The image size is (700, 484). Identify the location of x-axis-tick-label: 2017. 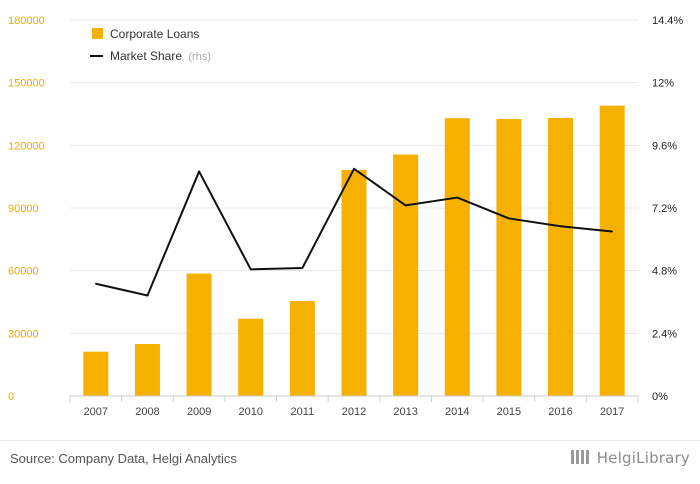
(612, 412).